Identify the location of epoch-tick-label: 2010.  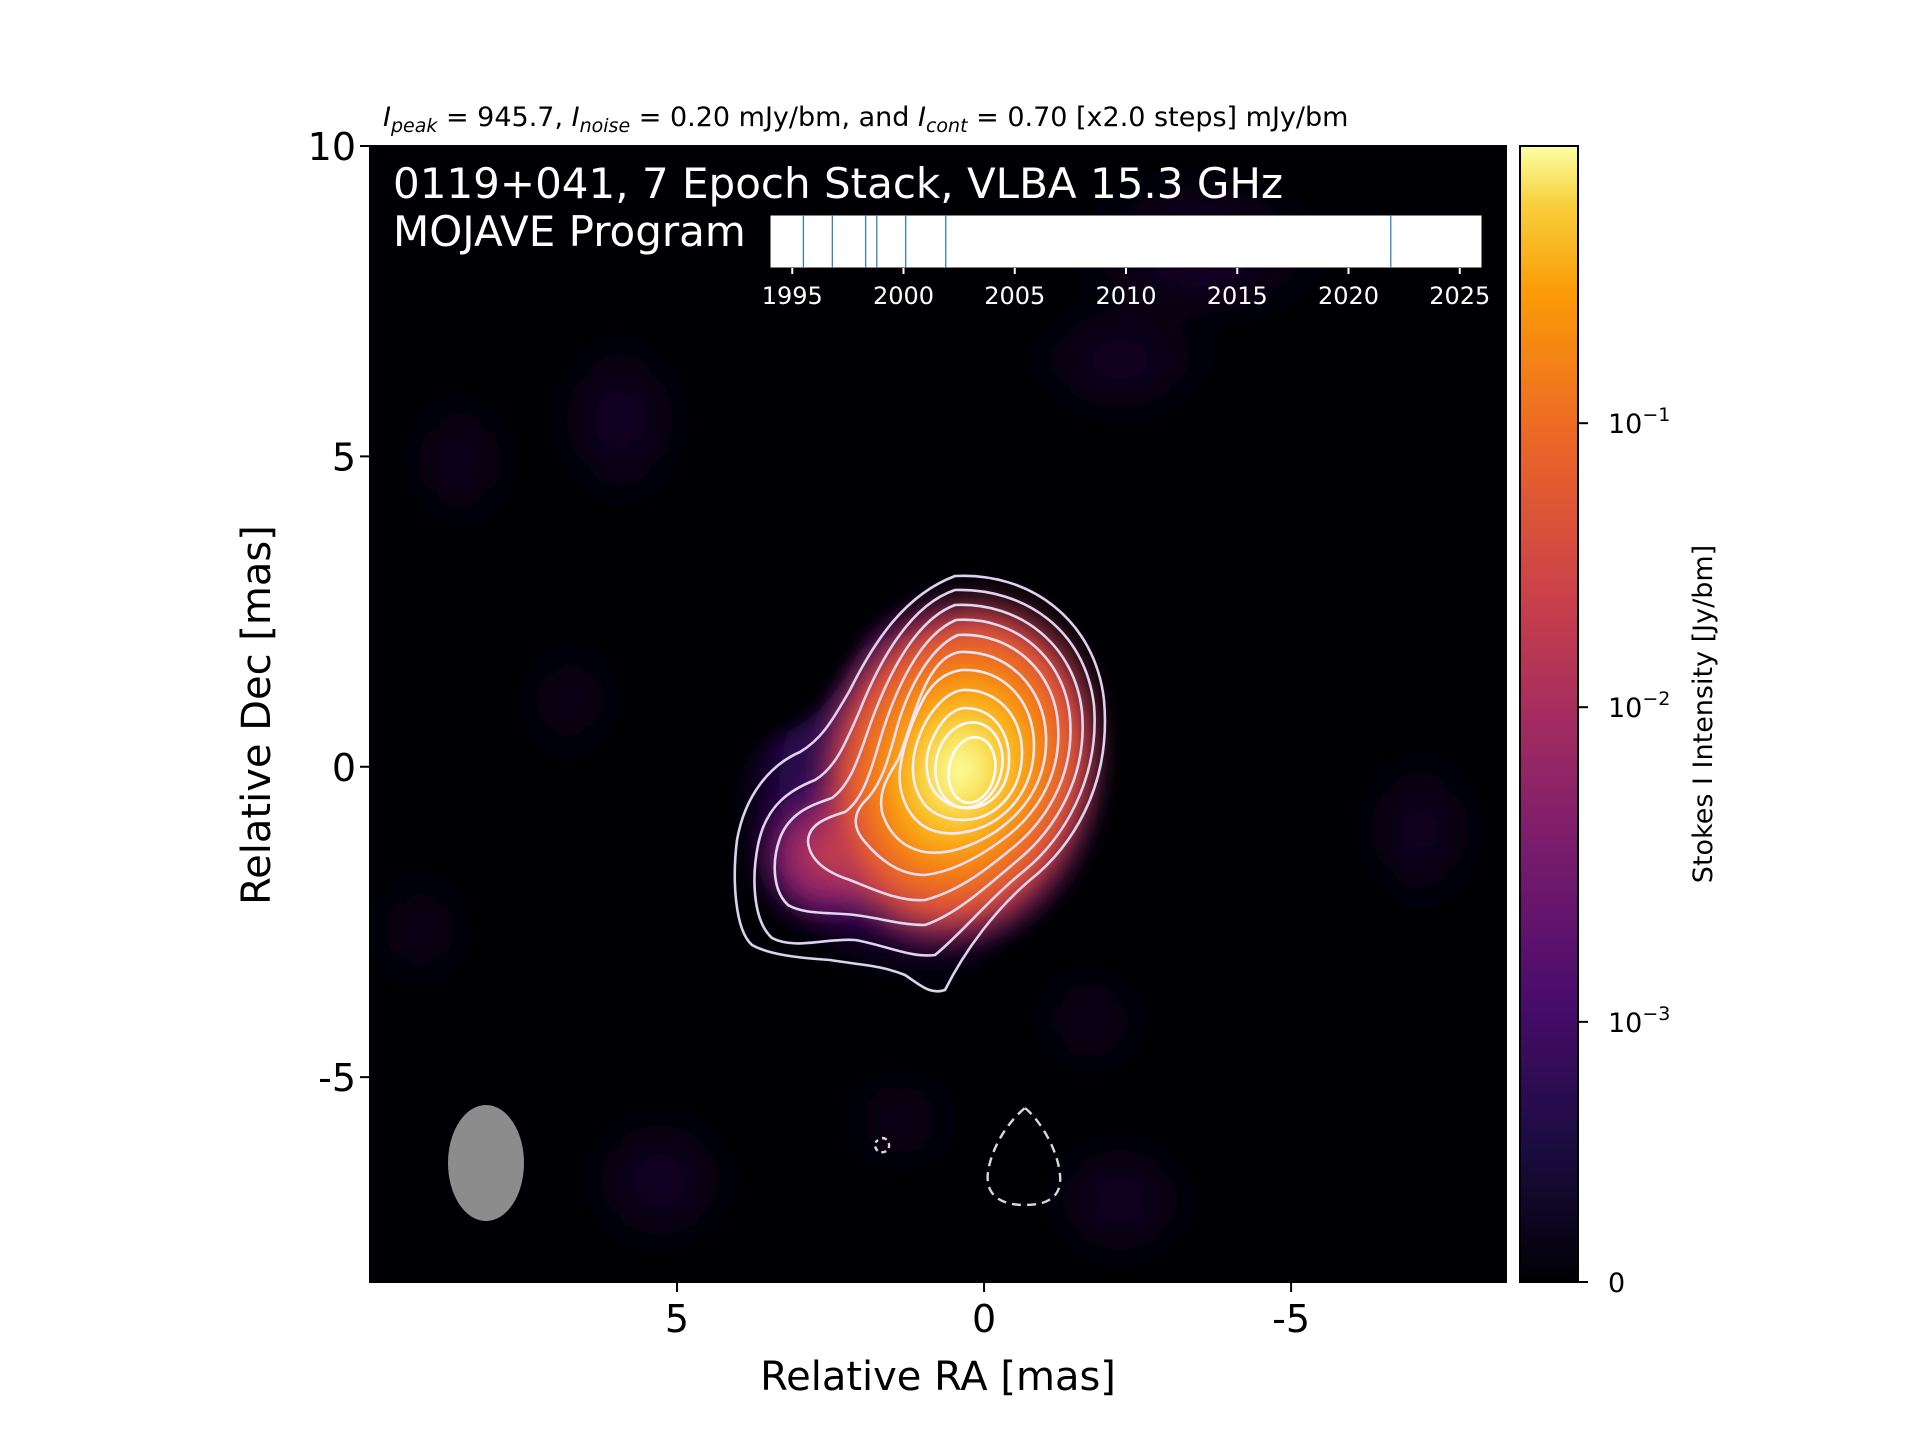
(1125, 296).